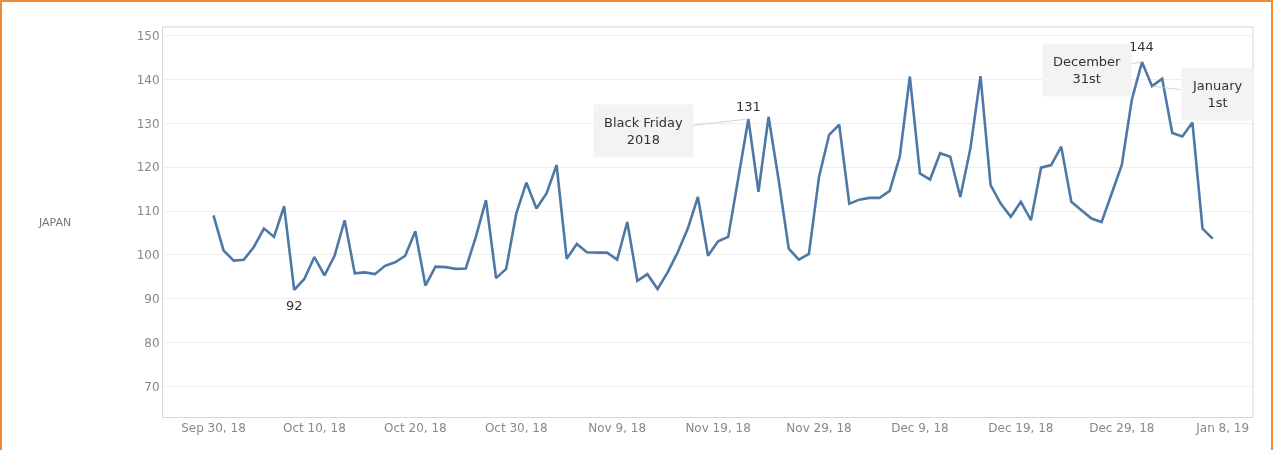  Describe the element at coordinates (152, 386) in the screenshot. I see `y-tick-label: 70` at that location.